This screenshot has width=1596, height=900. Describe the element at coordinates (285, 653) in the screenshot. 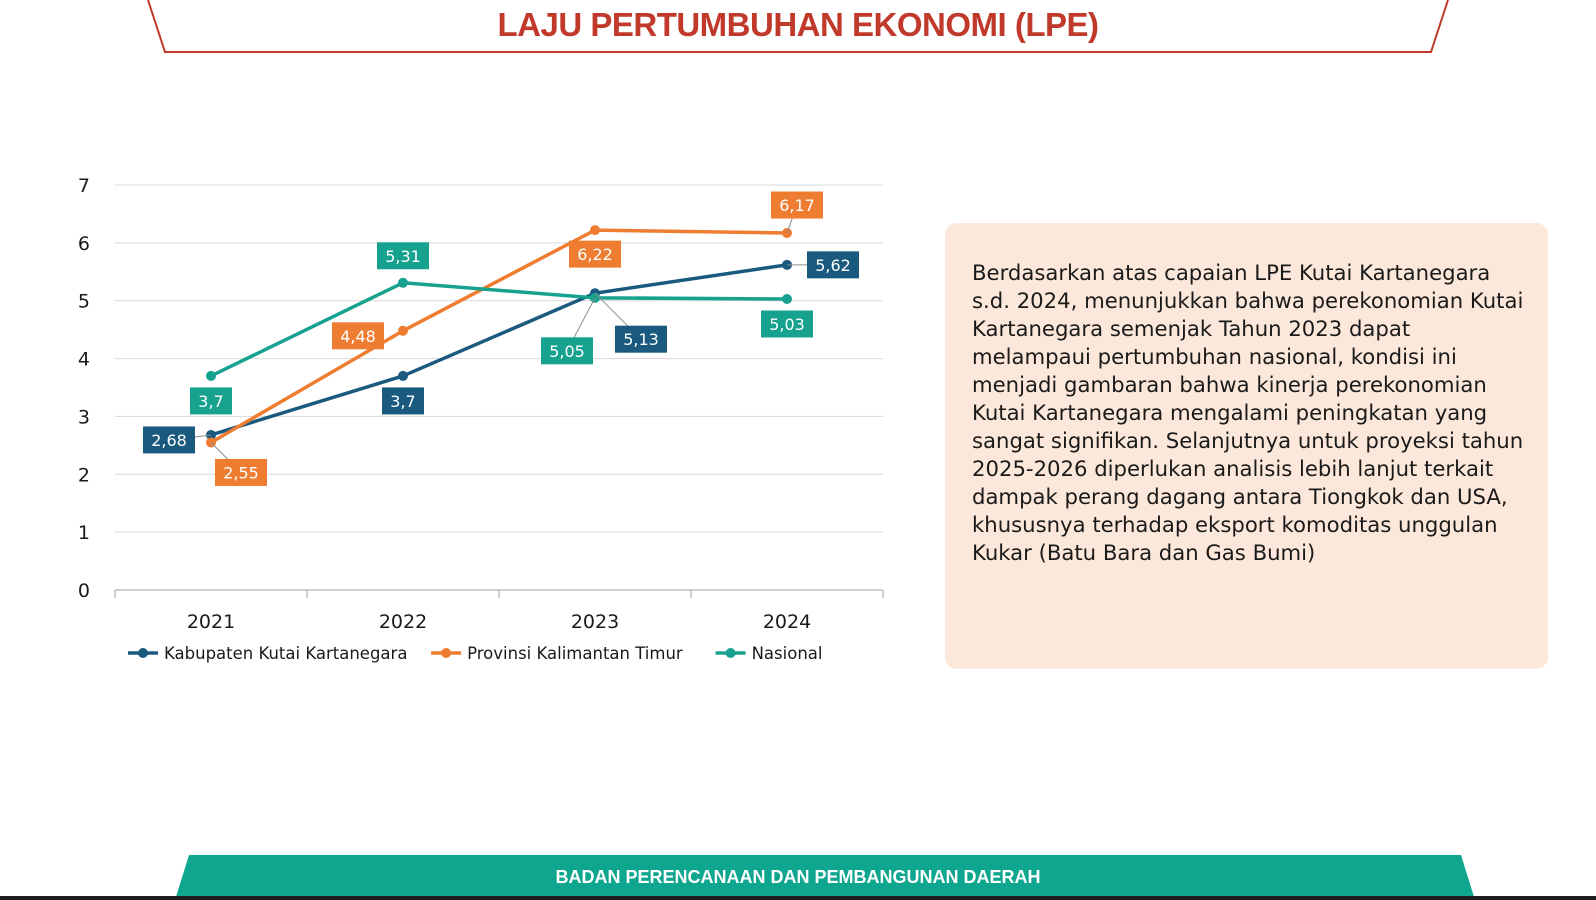

I see `legend-label: Kabupaten Kutai Kartanegara` at that location.